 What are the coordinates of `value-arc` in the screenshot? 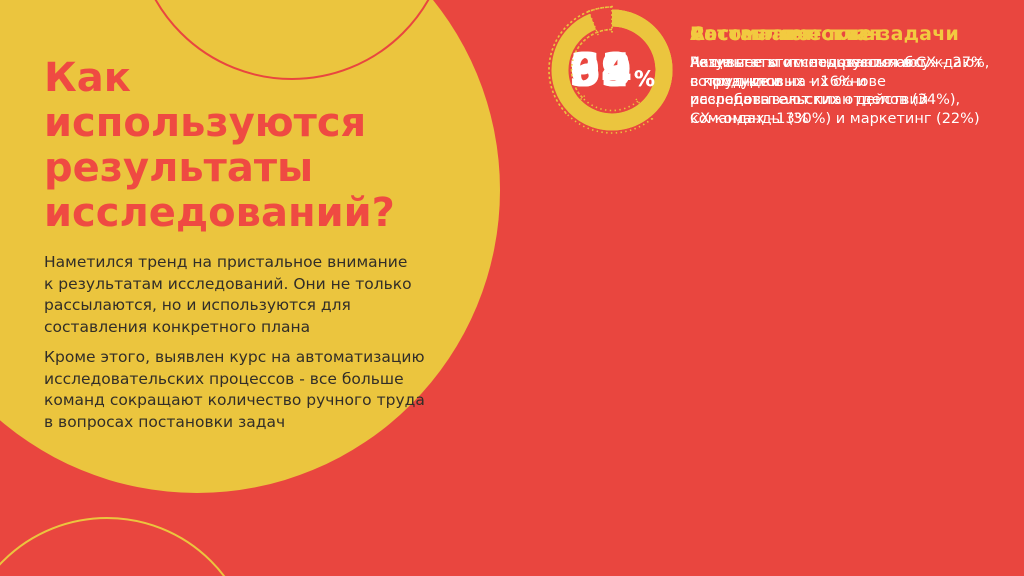 It's located at (642, 63).